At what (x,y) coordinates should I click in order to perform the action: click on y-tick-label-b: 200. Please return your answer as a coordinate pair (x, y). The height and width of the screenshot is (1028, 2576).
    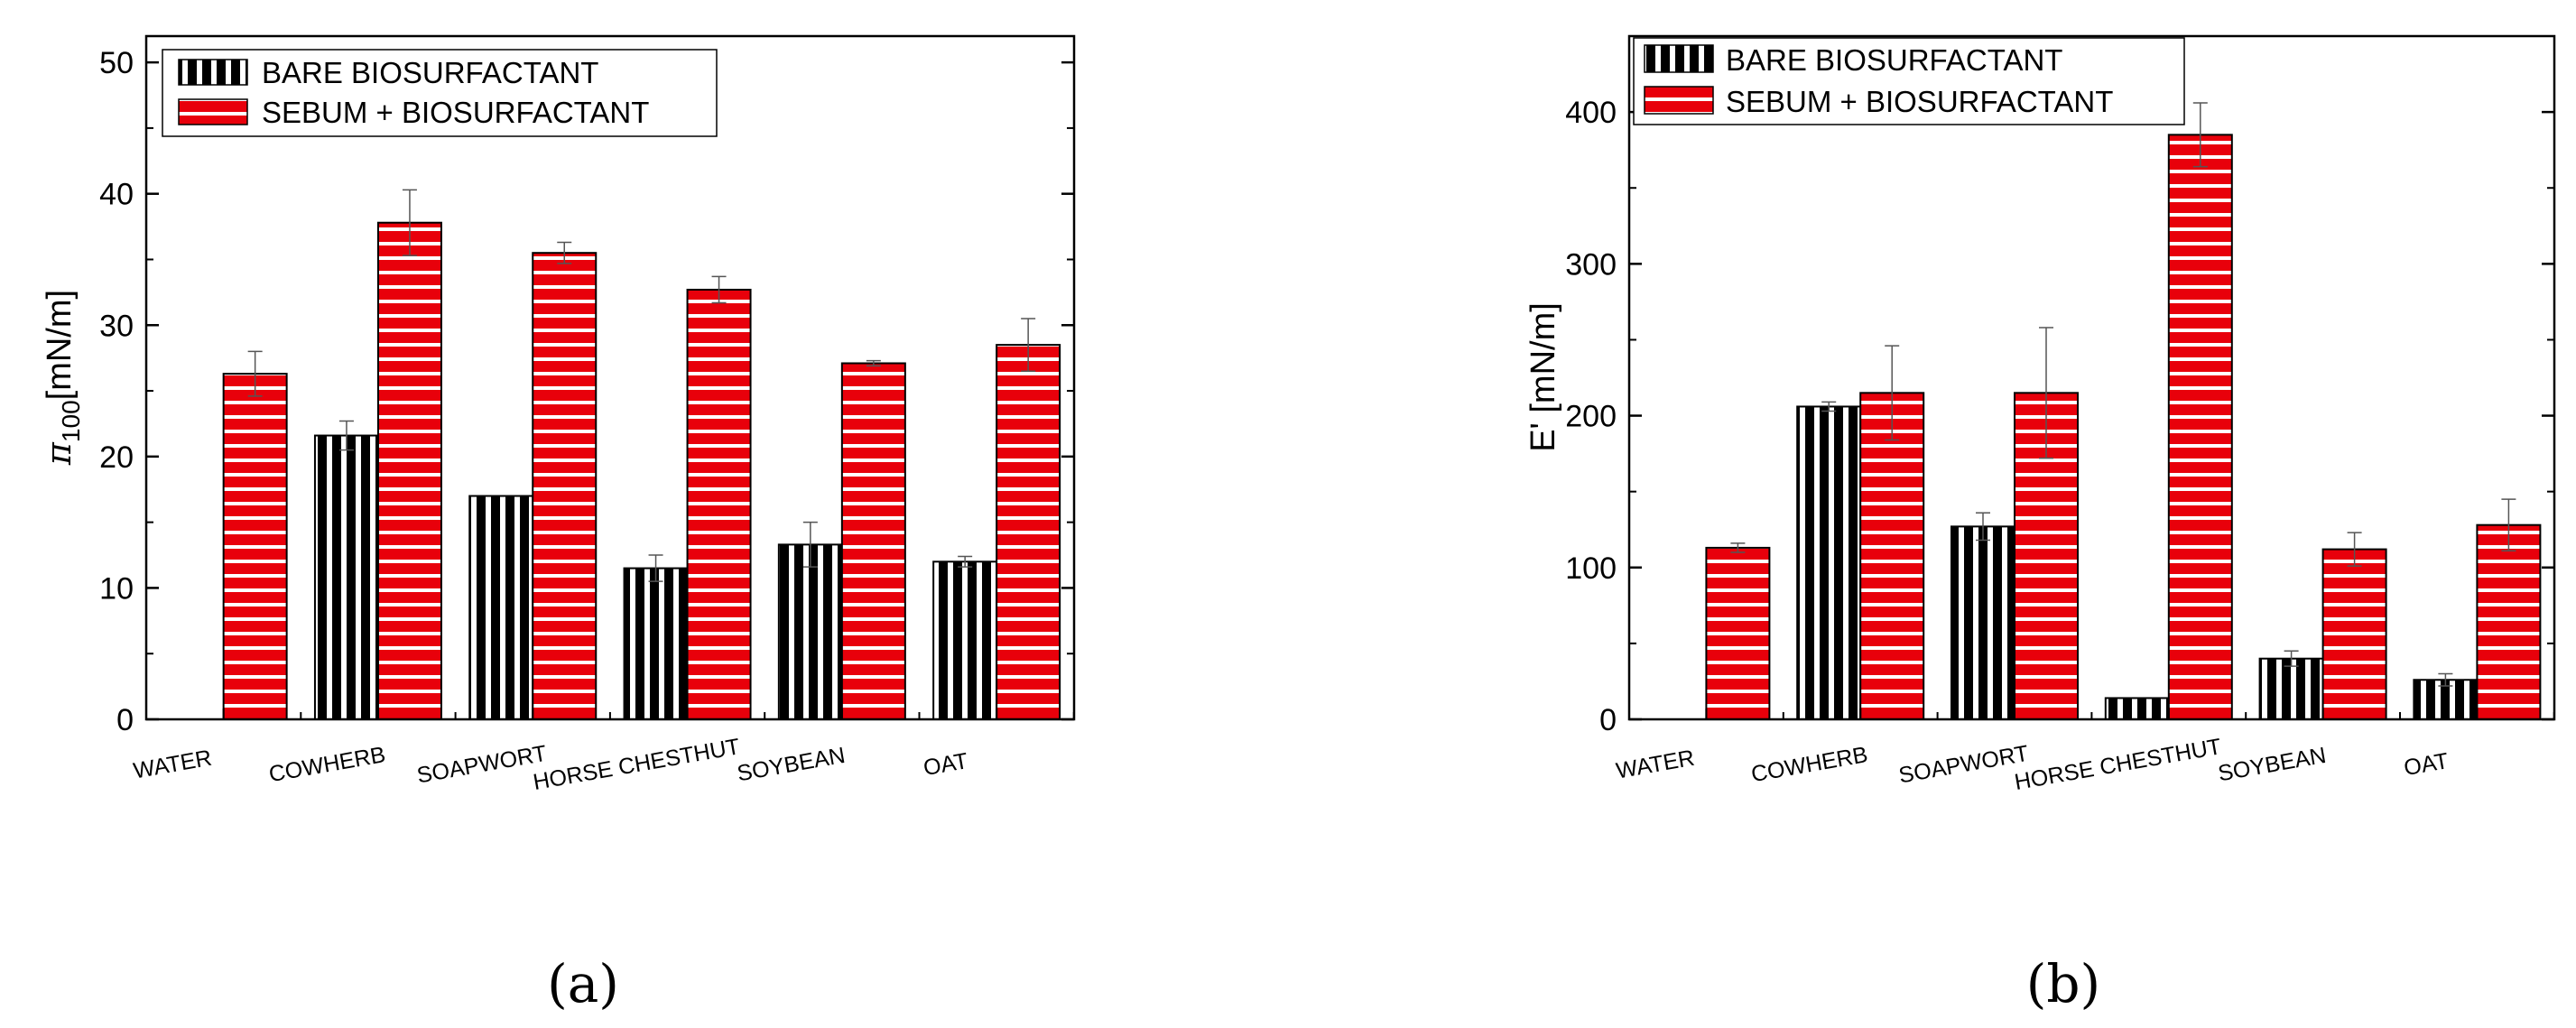
    Looking at the image, I should click on (1591, 417).